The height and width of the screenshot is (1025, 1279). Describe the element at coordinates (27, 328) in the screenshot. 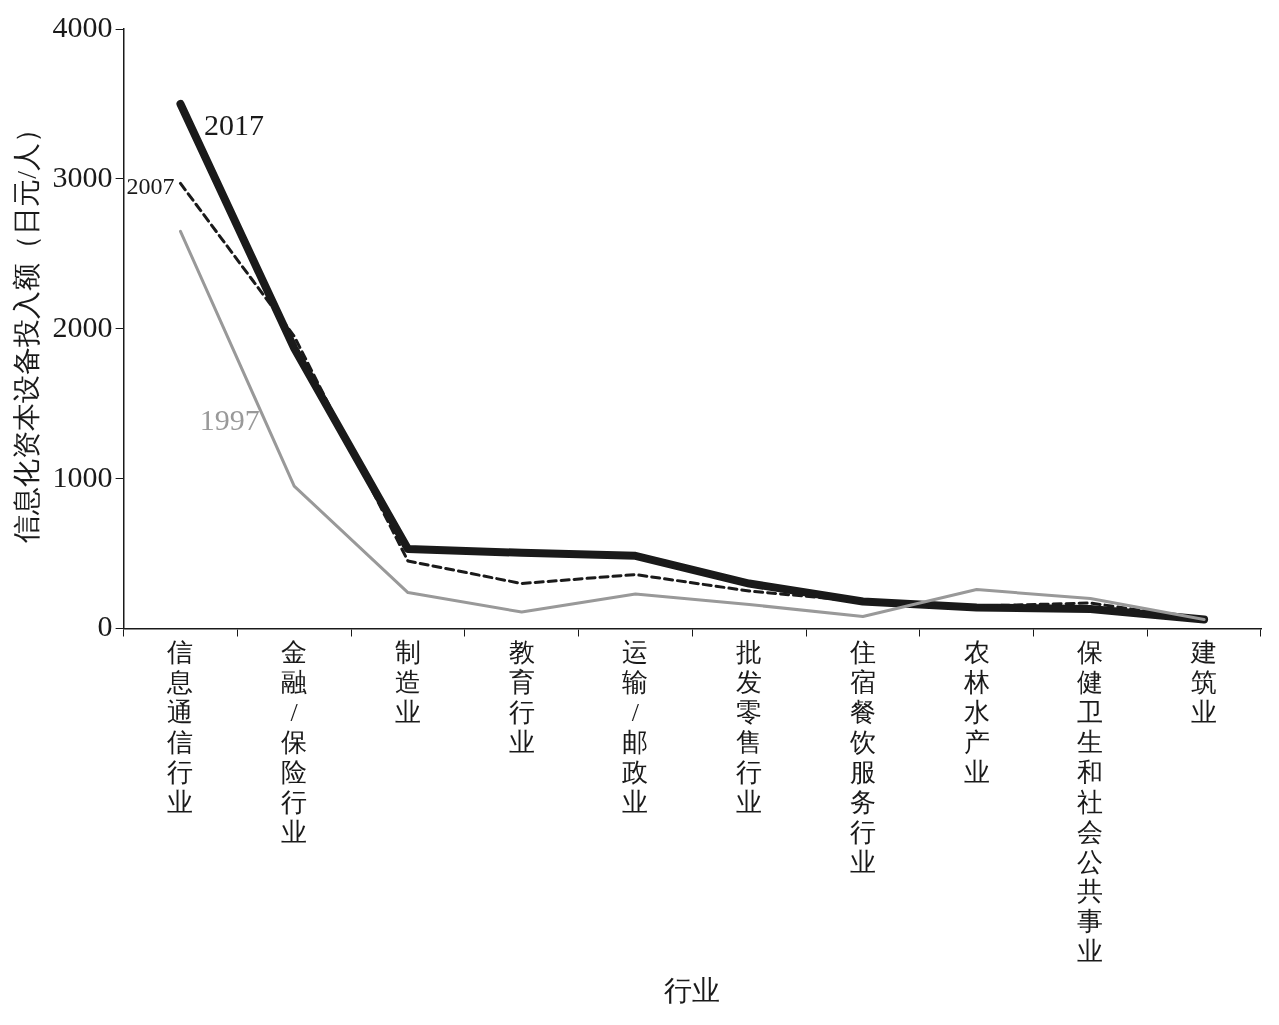

I see `y-axis-title: 信息化资本设备投入额（日元/人）` at that location.